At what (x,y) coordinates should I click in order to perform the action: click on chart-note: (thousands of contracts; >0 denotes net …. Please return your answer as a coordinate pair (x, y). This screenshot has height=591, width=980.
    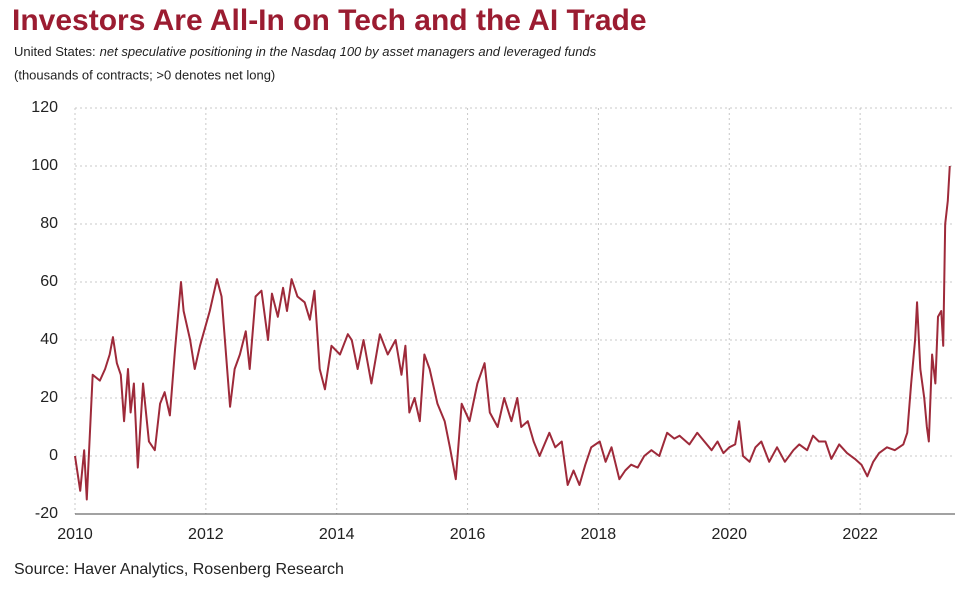
    Looking at the image, I should click on (144, 74).